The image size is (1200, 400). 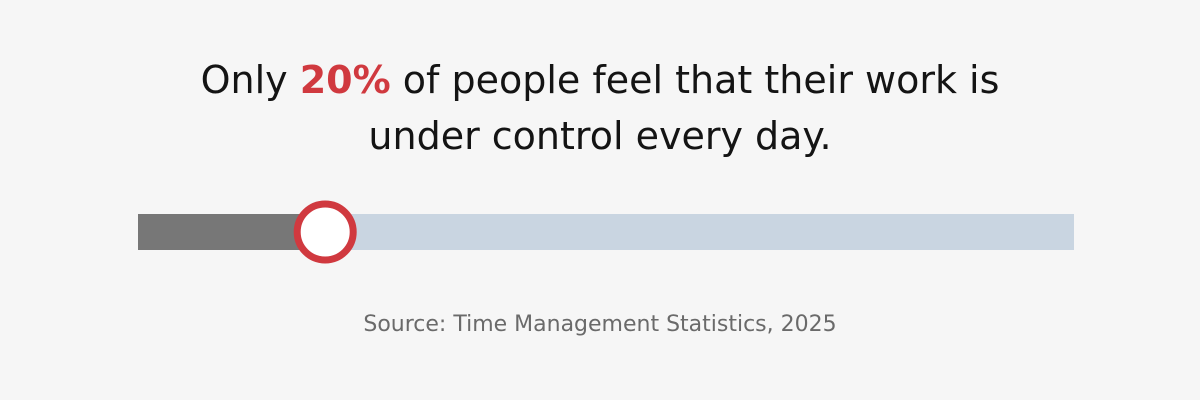 What do you see at coordinates (600, 136) in the screenshot?
I see `title-part: under control every day.` at bounding box center [600, 136].